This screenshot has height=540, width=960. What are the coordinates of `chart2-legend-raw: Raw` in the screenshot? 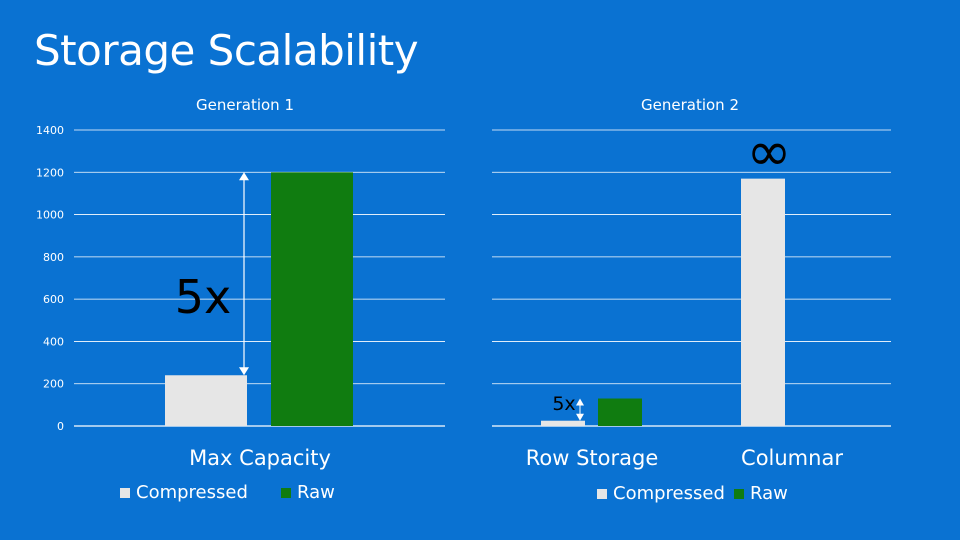 It's located at (761, 493).